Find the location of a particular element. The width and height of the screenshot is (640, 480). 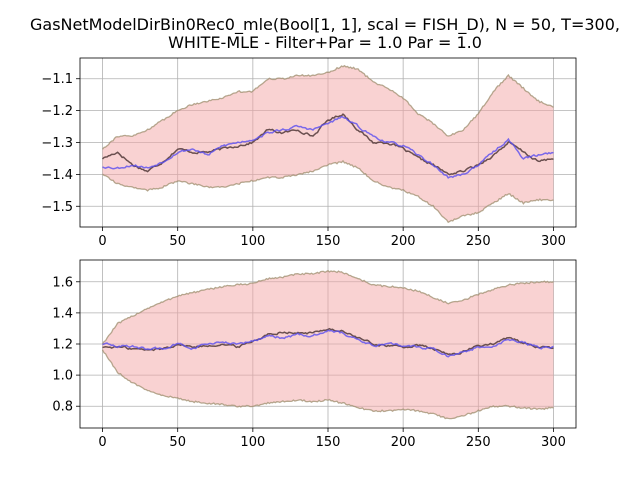

chart-title-line-2: WHITE-MLE - Filter+Par = 1.0 Par = 1.0 is located at coordinates (325, 42).